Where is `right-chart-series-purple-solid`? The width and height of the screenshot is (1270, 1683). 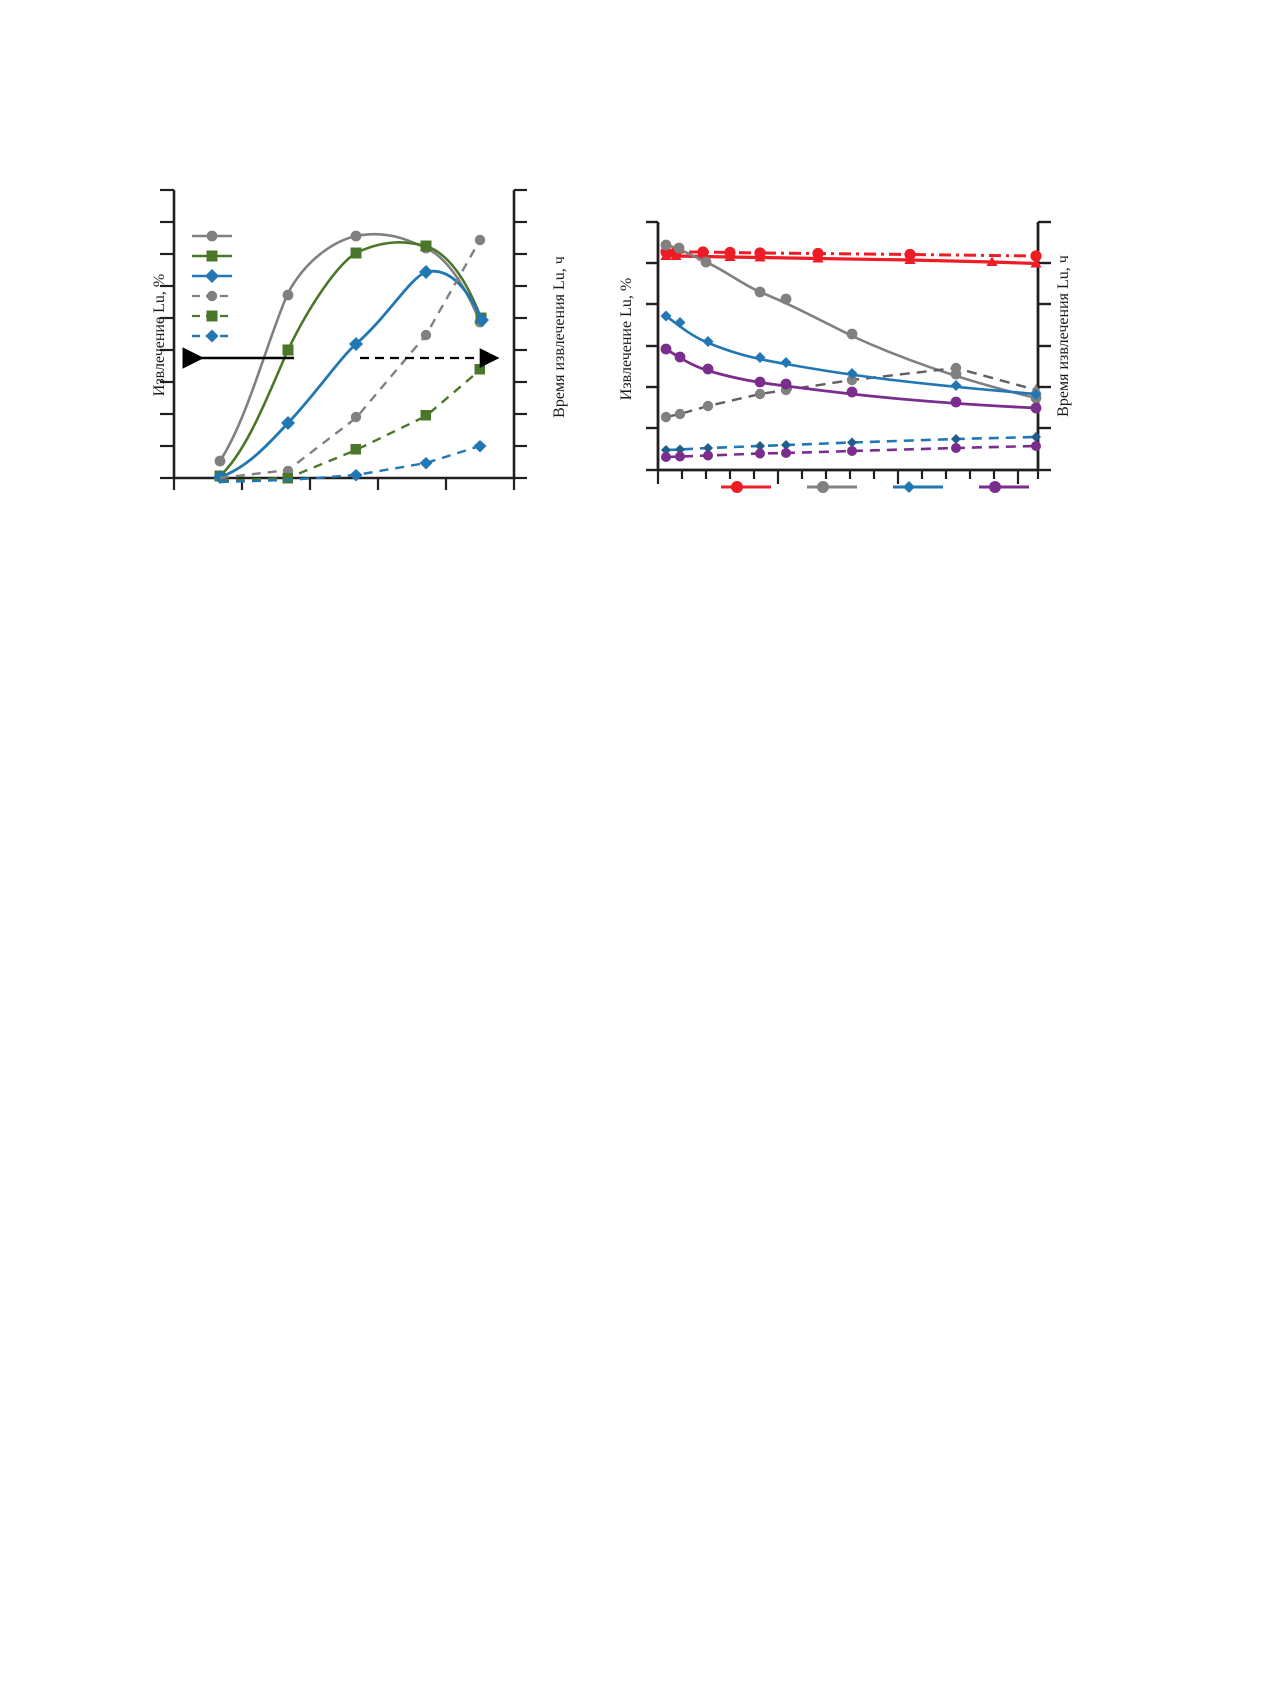 right-chart-series-purple-solid is located at coordinates (851, 378).